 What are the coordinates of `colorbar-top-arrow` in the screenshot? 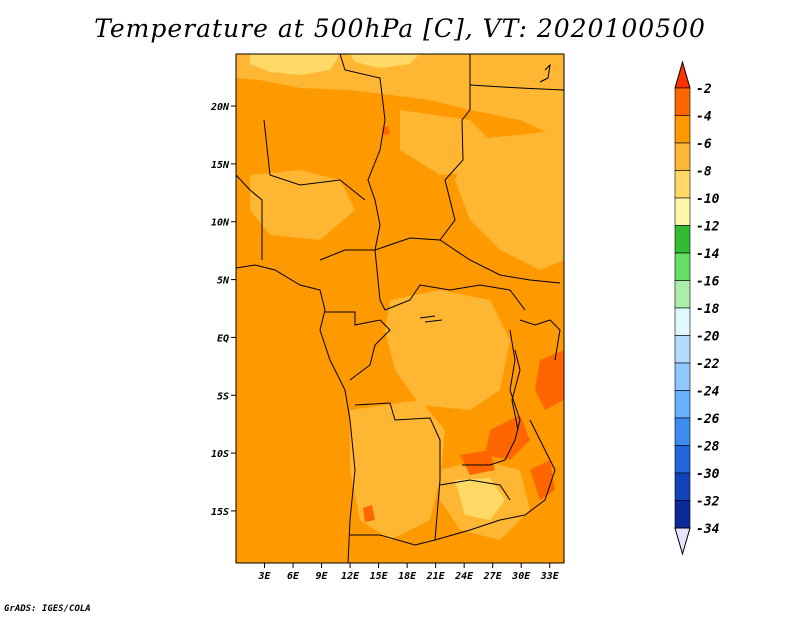 It's located at (682, 74).